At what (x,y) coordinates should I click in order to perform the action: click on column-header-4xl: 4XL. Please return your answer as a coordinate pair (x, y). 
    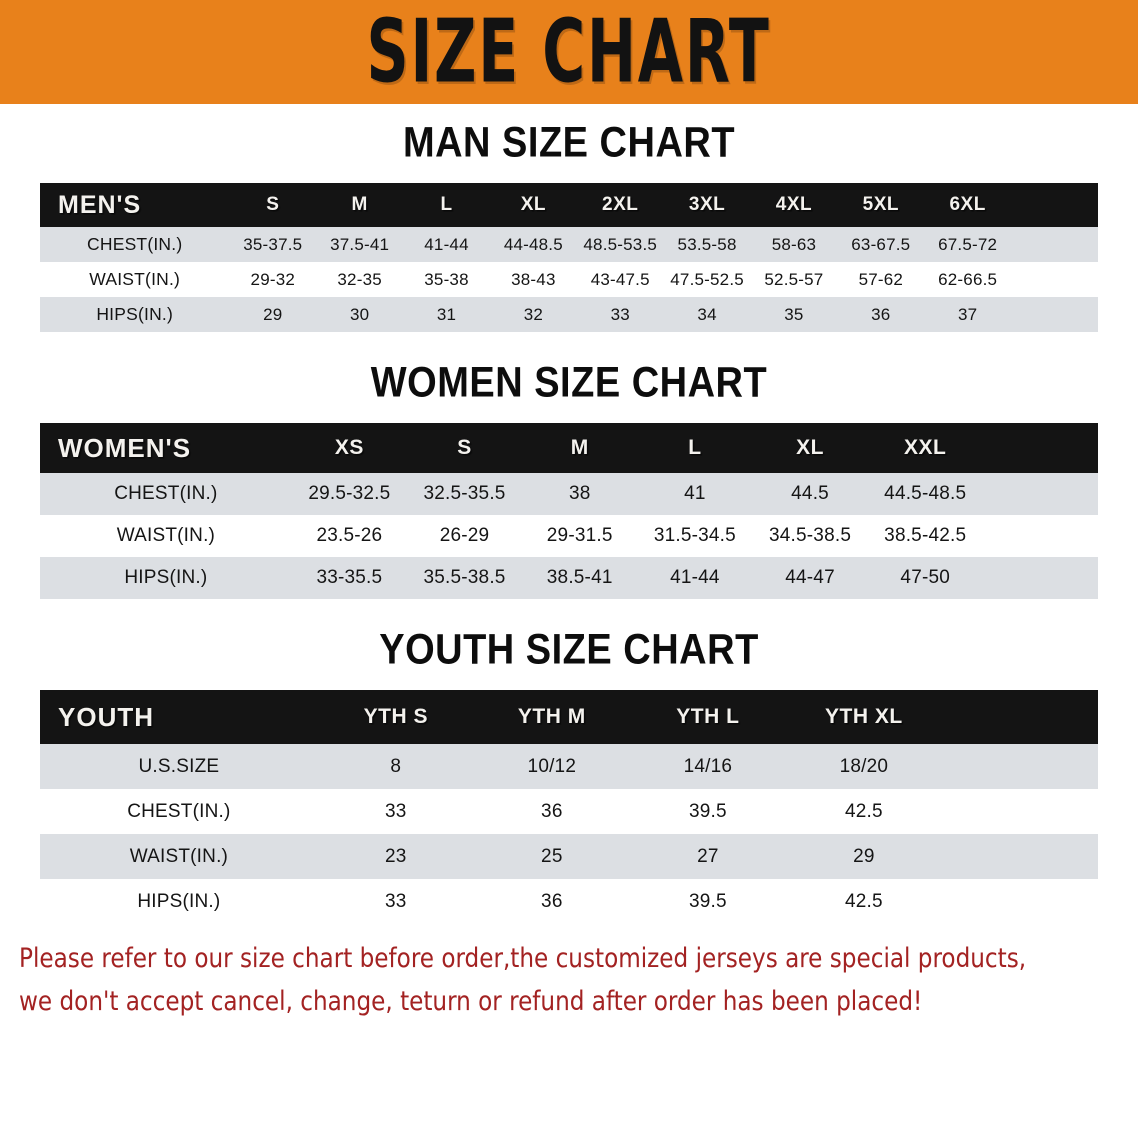
    Looking at the image, I should click on (794, 205).